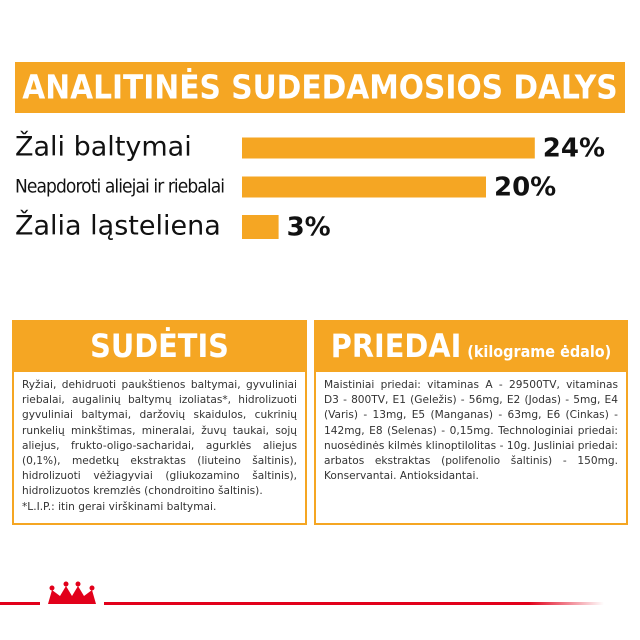  I want to click on section-header: PRIEDAI (kilograme ėdalo), so click(471, 346).